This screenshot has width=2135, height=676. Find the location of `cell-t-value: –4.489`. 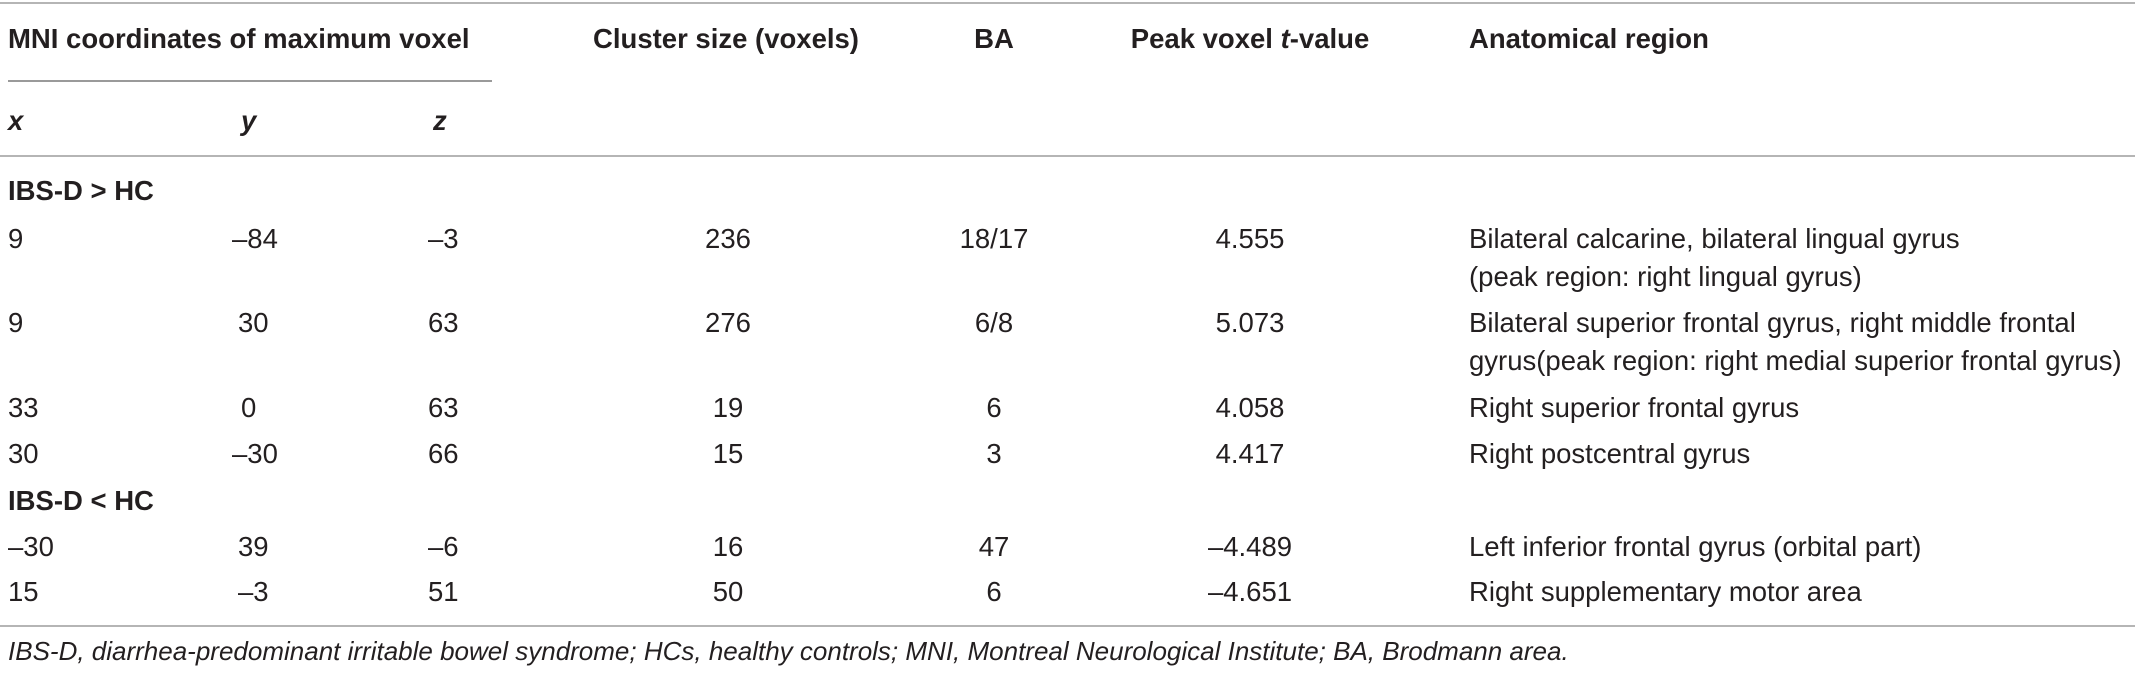

cell-t-value: –4.489 is located at coordinates (1250, 546).